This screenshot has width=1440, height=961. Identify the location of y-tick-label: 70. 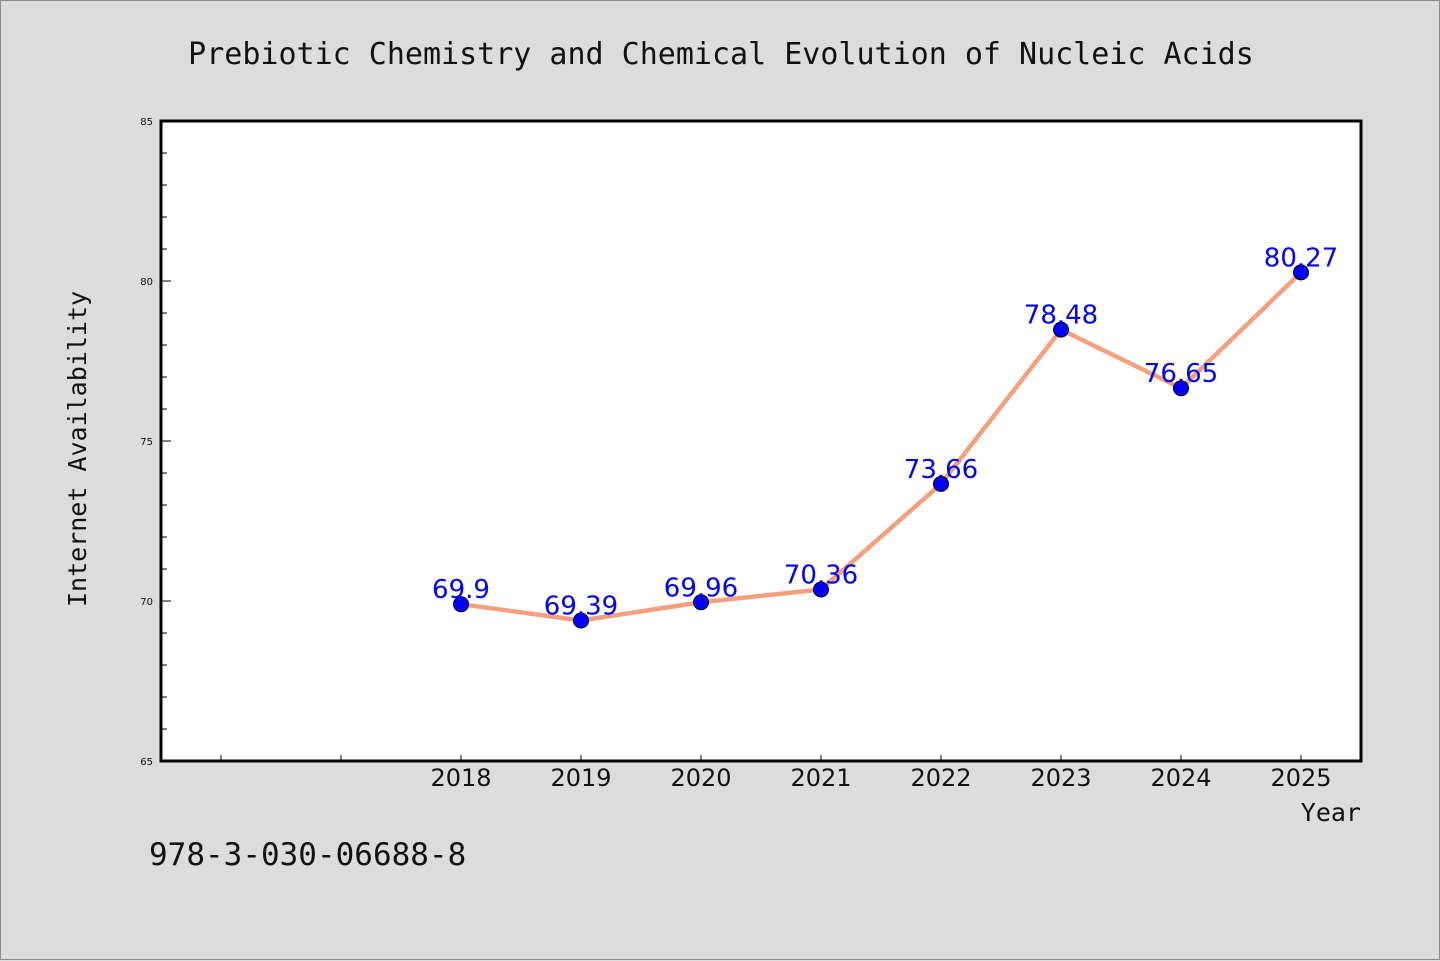
(146, 602).